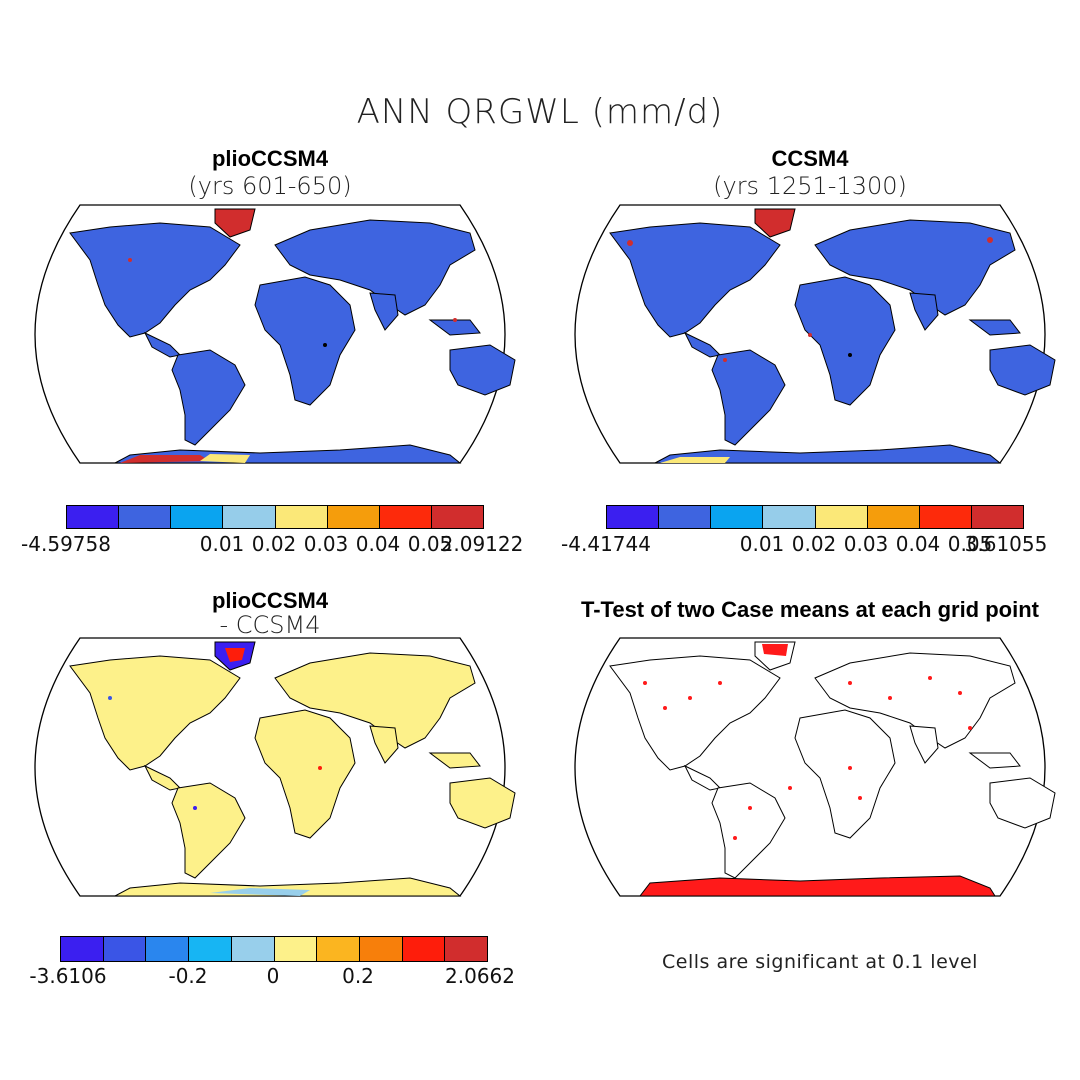 This screenshot has height=1080, width=1080. I want to click on panel-subtitle-difference: - CCSM4, so click(270, 625).